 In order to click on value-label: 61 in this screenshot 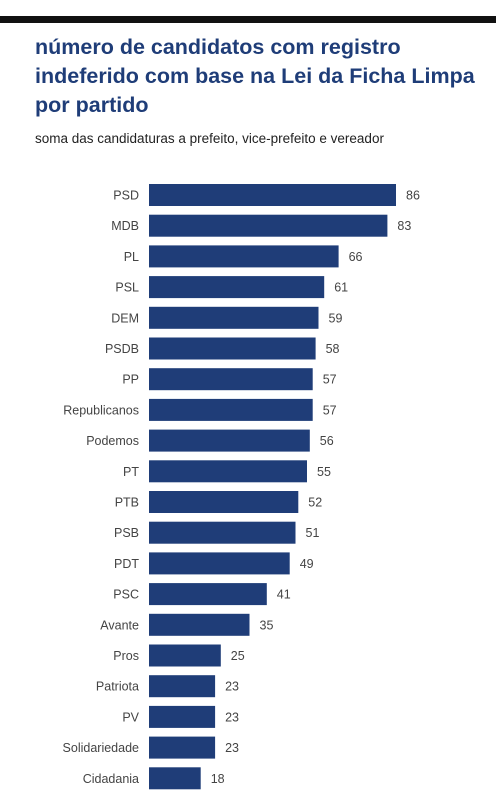, I will do `click(341, 288)`.